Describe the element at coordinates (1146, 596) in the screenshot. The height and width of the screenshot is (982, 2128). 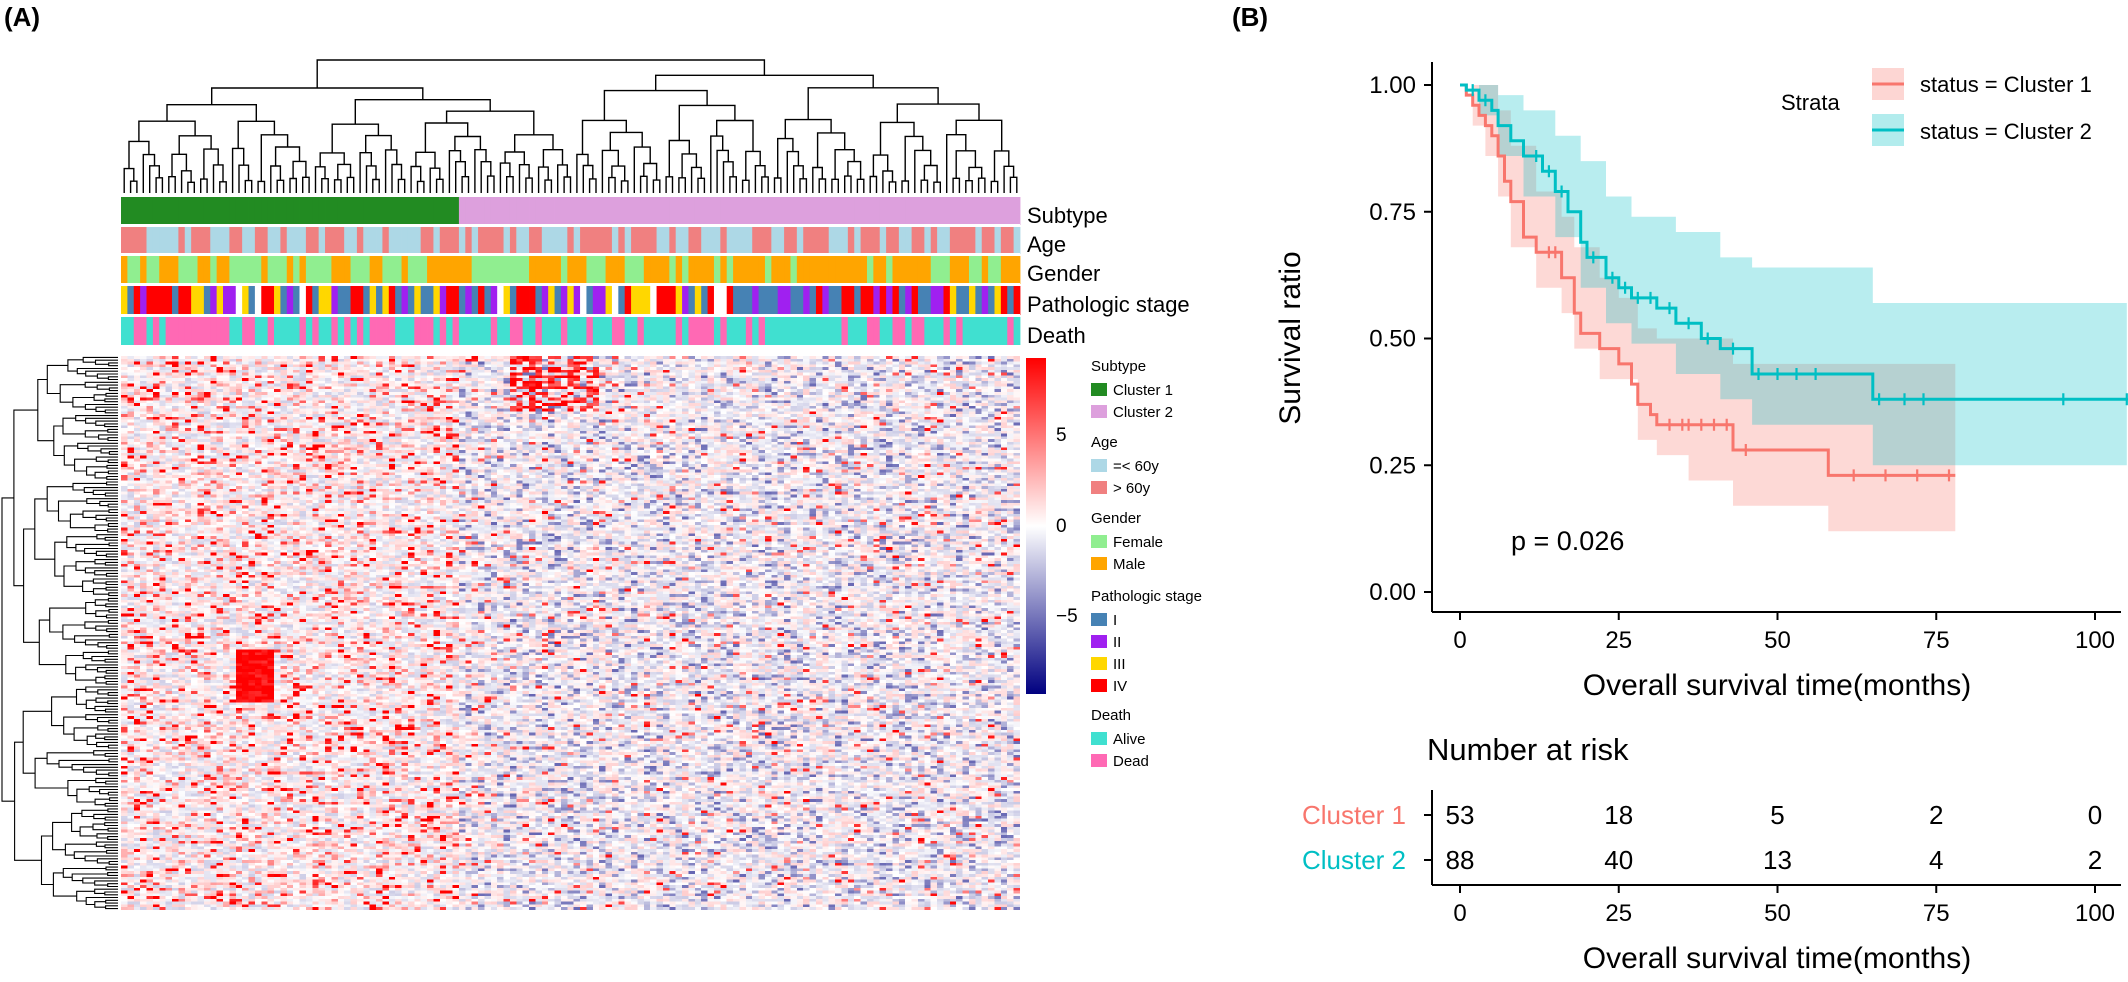
I see `legend-title-stage: Pathologic stage` at that location.